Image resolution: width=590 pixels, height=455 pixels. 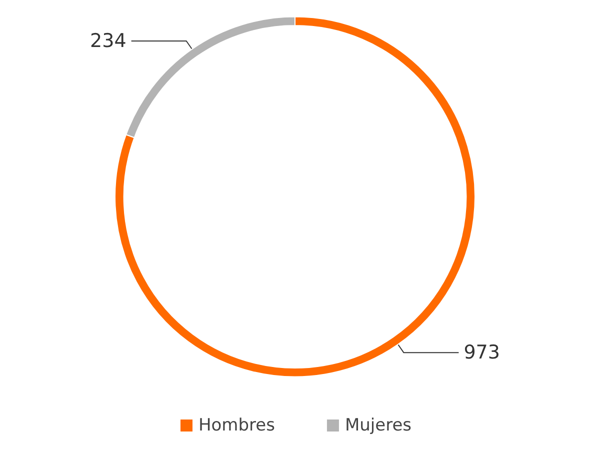 What do you see at coordinates (237, 426) in the screenshot?
I see `legend-label: Hombres` at bounding box center [237, 426].